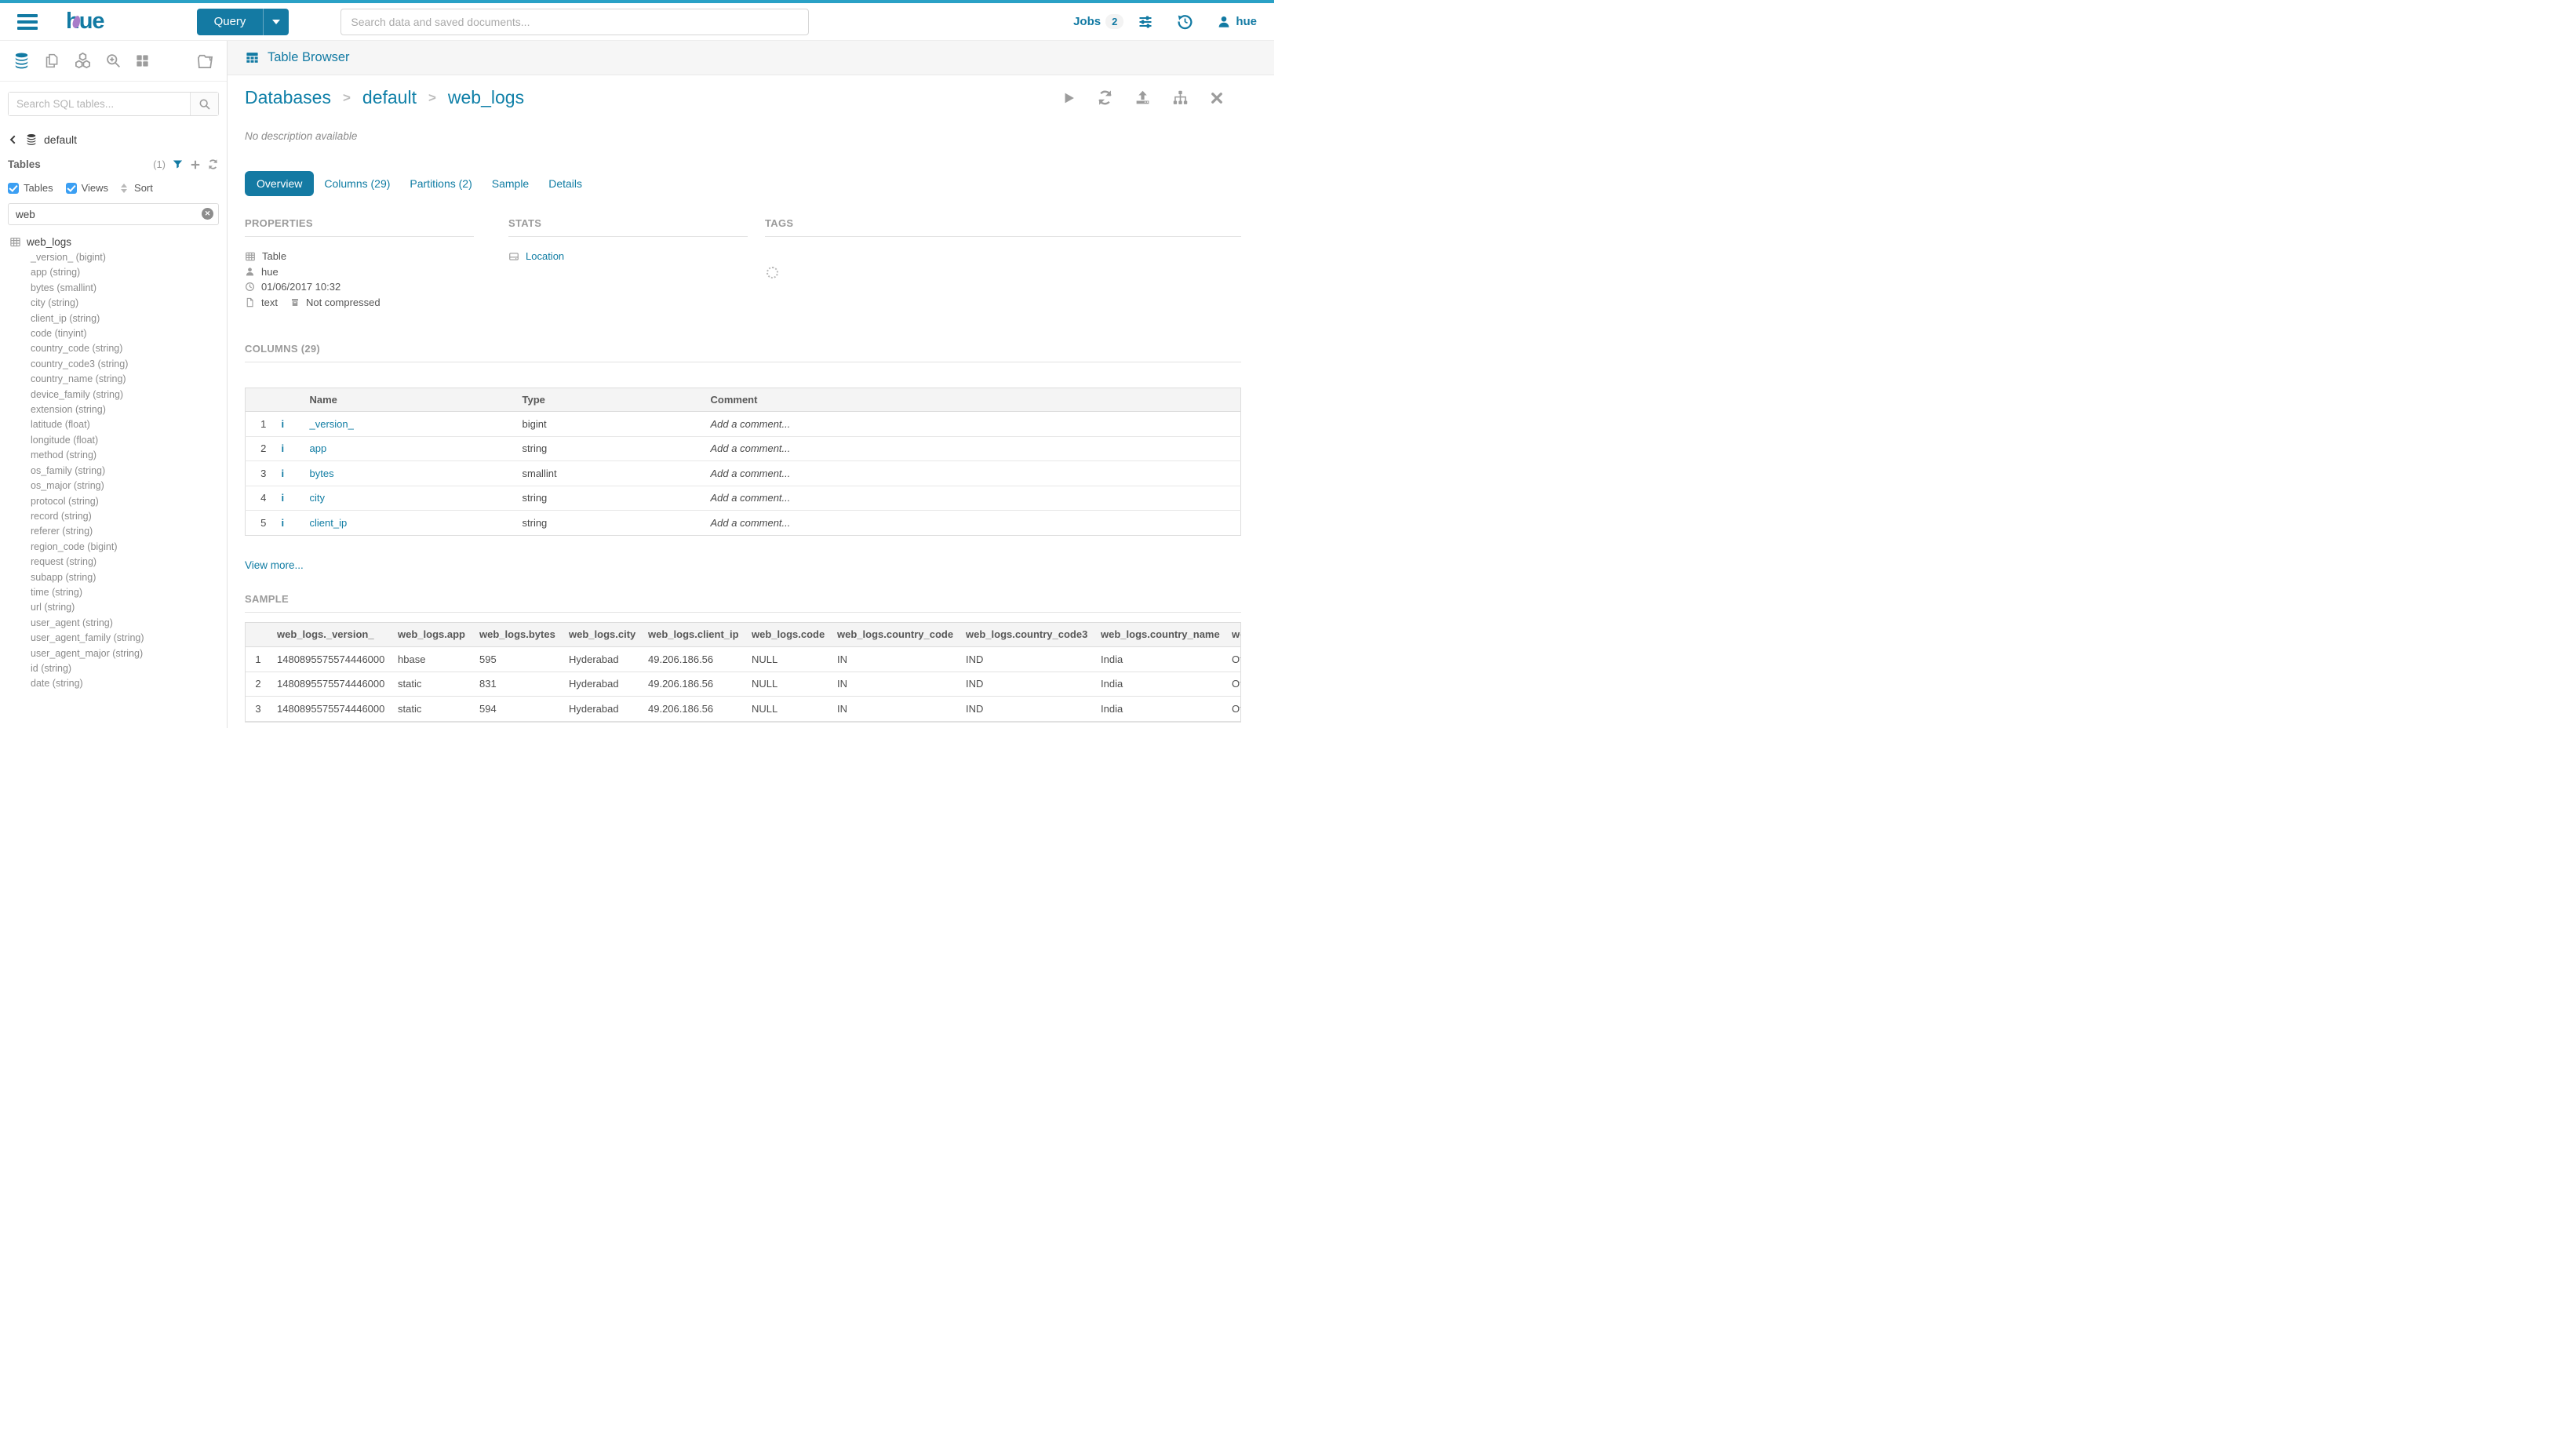 The image size is (2549, 1456). What do you see at coordinates (357, 183) in the screenshot?
I see `tab-columns-29: Columns (29)` at bounding box center [357, 183].